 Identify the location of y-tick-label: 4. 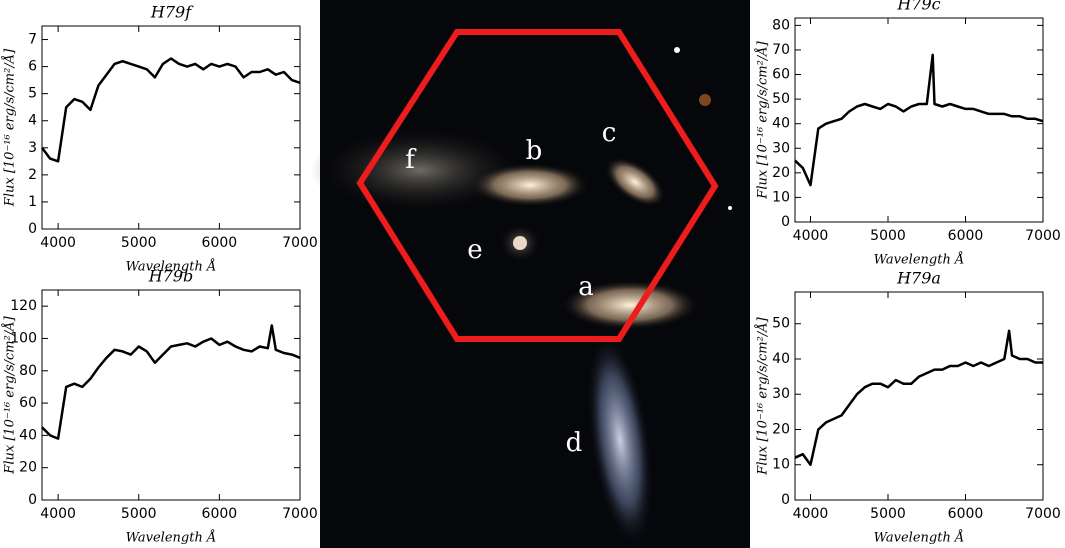
(32, 121).